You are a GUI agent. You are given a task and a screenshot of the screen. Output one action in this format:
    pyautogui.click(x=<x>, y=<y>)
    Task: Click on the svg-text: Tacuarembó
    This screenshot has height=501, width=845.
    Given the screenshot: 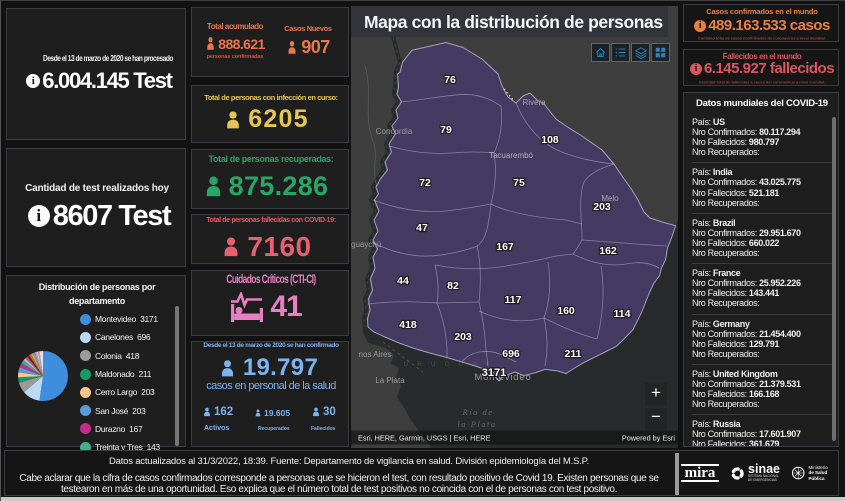 What is the action you would take?
    pyautogui.click(x=511, y=155)
    